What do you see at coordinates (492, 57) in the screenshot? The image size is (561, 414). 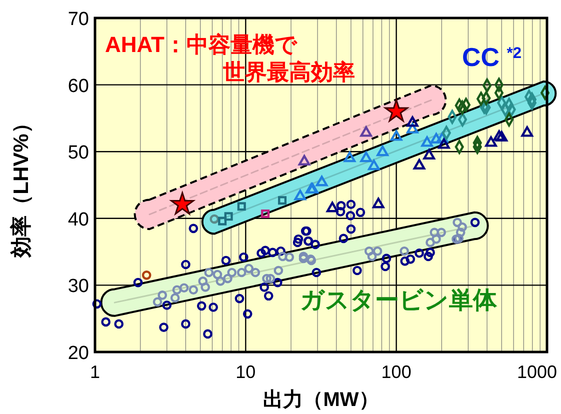 I see `annotation: CC $^{*2}$` at bounding box center [492, 57].